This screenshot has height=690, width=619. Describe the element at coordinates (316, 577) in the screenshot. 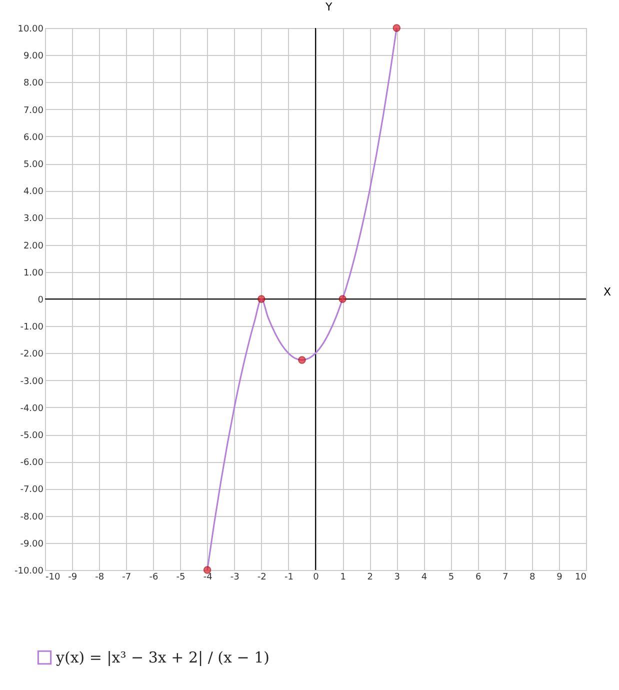

I see `x-tick-label: 0` at that location.